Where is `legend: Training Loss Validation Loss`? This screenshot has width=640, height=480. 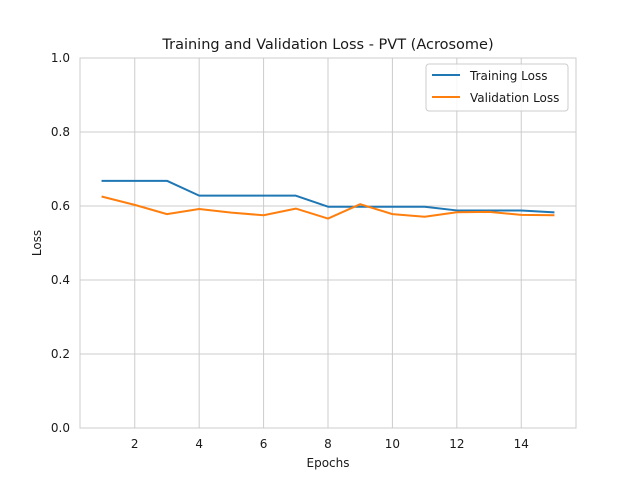
legend: Training Loss Validation Loss is located at coordinates (497, 87).